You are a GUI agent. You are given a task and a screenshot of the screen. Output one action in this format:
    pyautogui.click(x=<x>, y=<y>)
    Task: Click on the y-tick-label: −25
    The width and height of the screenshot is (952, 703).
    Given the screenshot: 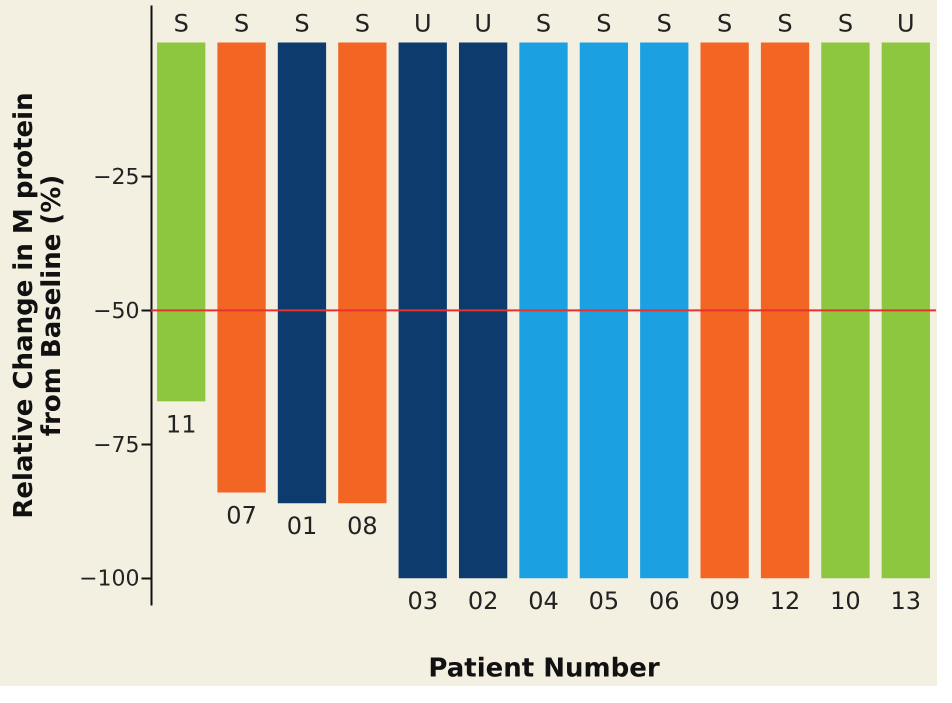 What is the action you would take?
    pyautogui.click(x=116, y=177)
    